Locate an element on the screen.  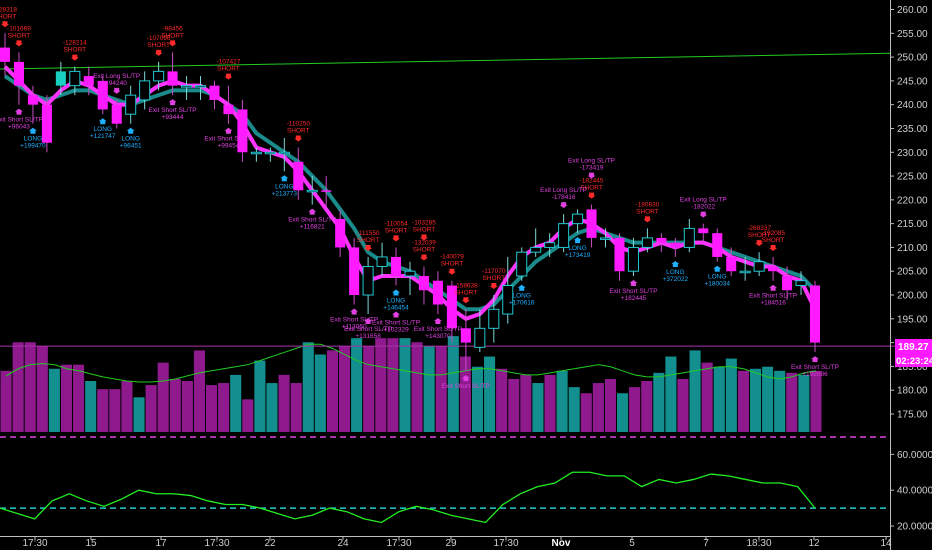
exit-signal-annotation: LONG+146454 is located at coordinates (396, 300).